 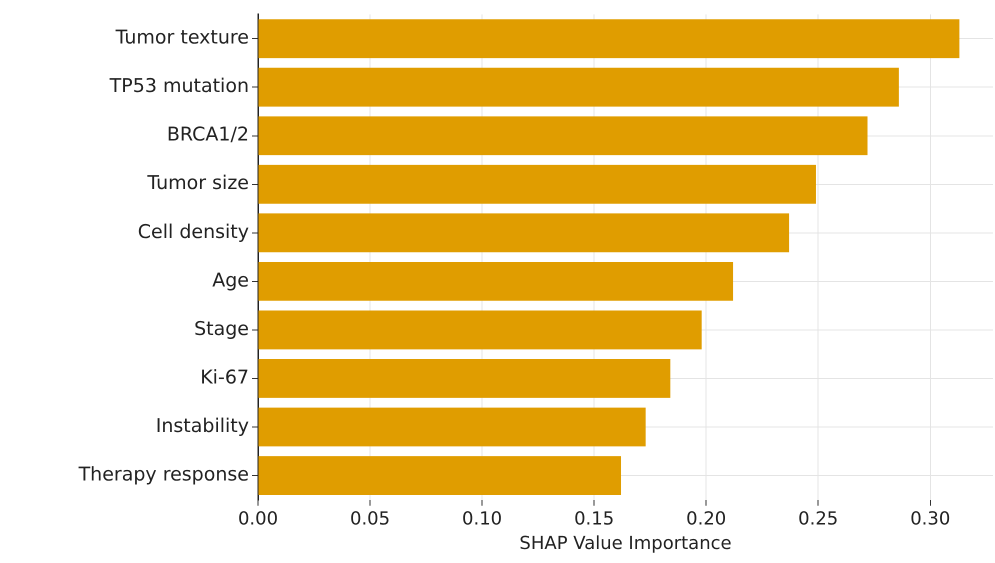 I want to click on x-tick-label: 0.20, so click(x=706, y=519).